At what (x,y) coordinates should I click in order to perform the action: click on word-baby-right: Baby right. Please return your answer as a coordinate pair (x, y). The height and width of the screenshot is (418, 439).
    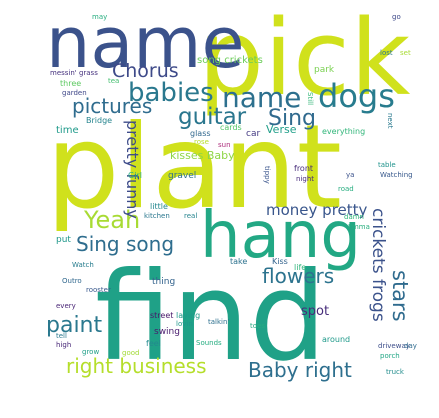
    Looking at the image, I should click on (300, 370).